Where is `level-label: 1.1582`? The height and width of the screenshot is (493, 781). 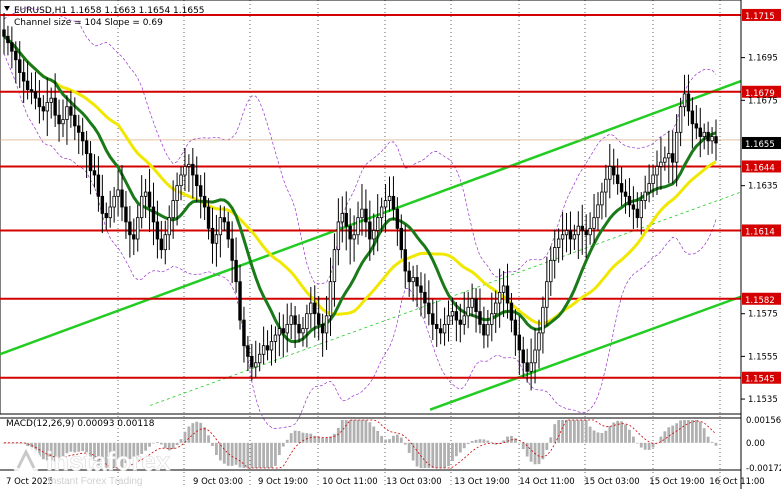 level-label: 1.1582 is located at coordinates (760, 301).